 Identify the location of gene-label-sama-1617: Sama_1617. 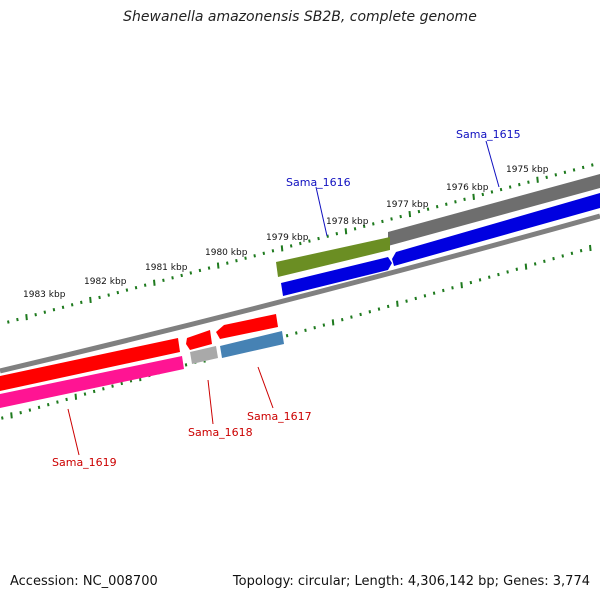
(279, 416).